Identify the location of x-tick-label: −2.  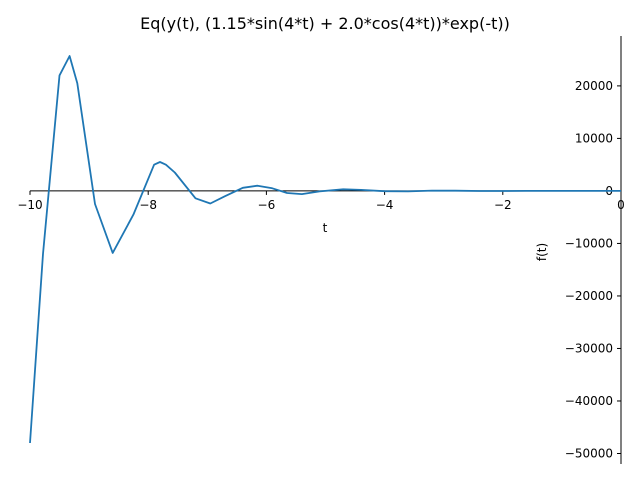
(503, 205).